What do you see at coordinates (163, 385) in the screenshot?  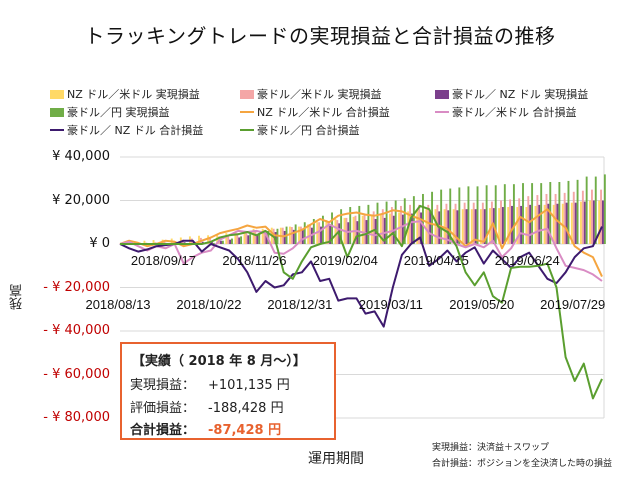 I see `realized-label: 実現損益：` at bounding box center [163, 385].